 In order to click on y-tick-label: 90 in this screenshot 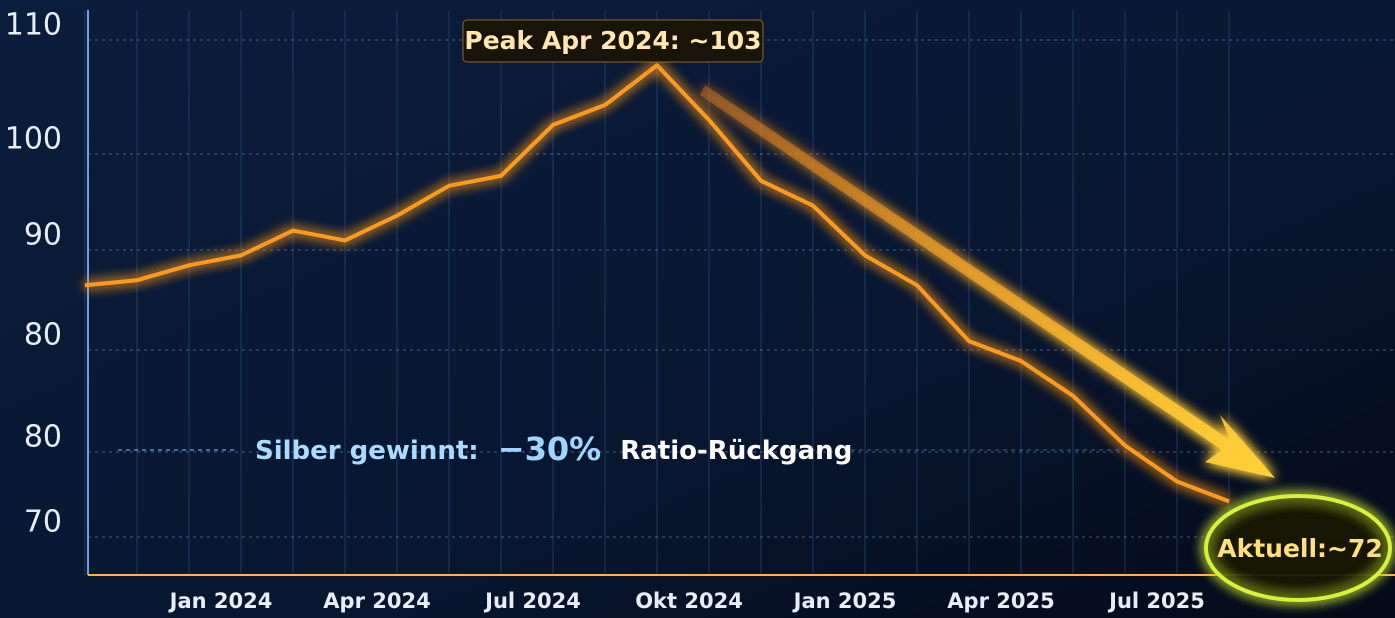, I will do `click(43, 235)`.